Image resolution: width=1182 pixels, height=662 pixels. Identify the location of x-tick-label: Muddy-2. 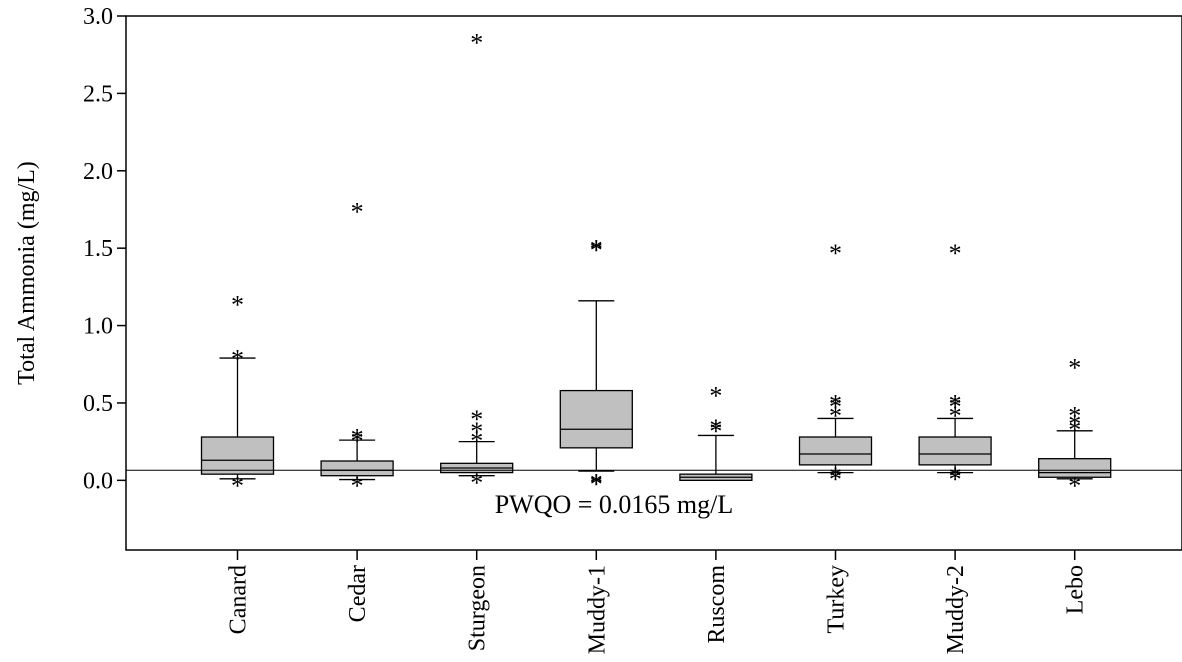
(956, 609).